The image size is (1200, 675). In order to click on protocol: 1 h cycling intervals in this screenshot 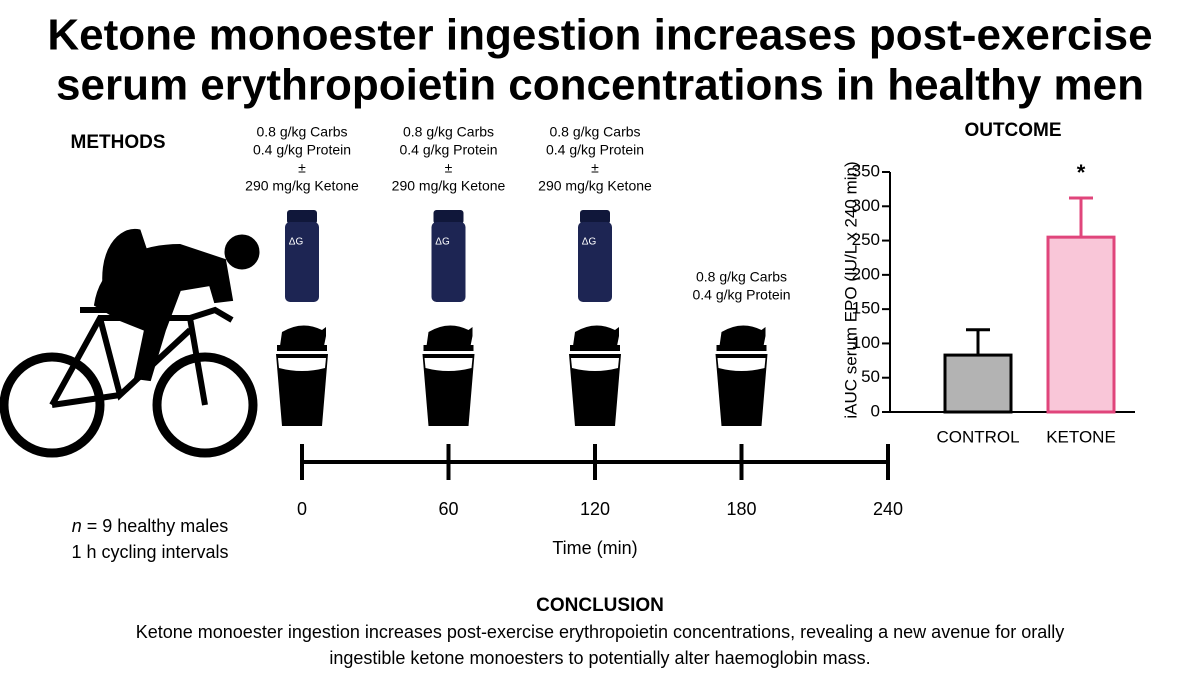, I will do `click(149, 552)`.